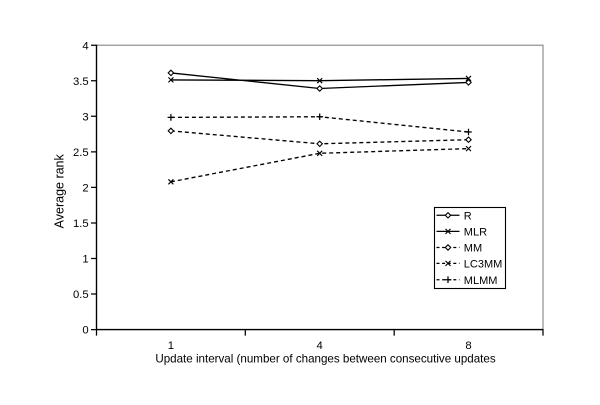 The height and width of the screenshot is (405, 600). I want to click on svg-text: LC3MM, so click(483, 265).